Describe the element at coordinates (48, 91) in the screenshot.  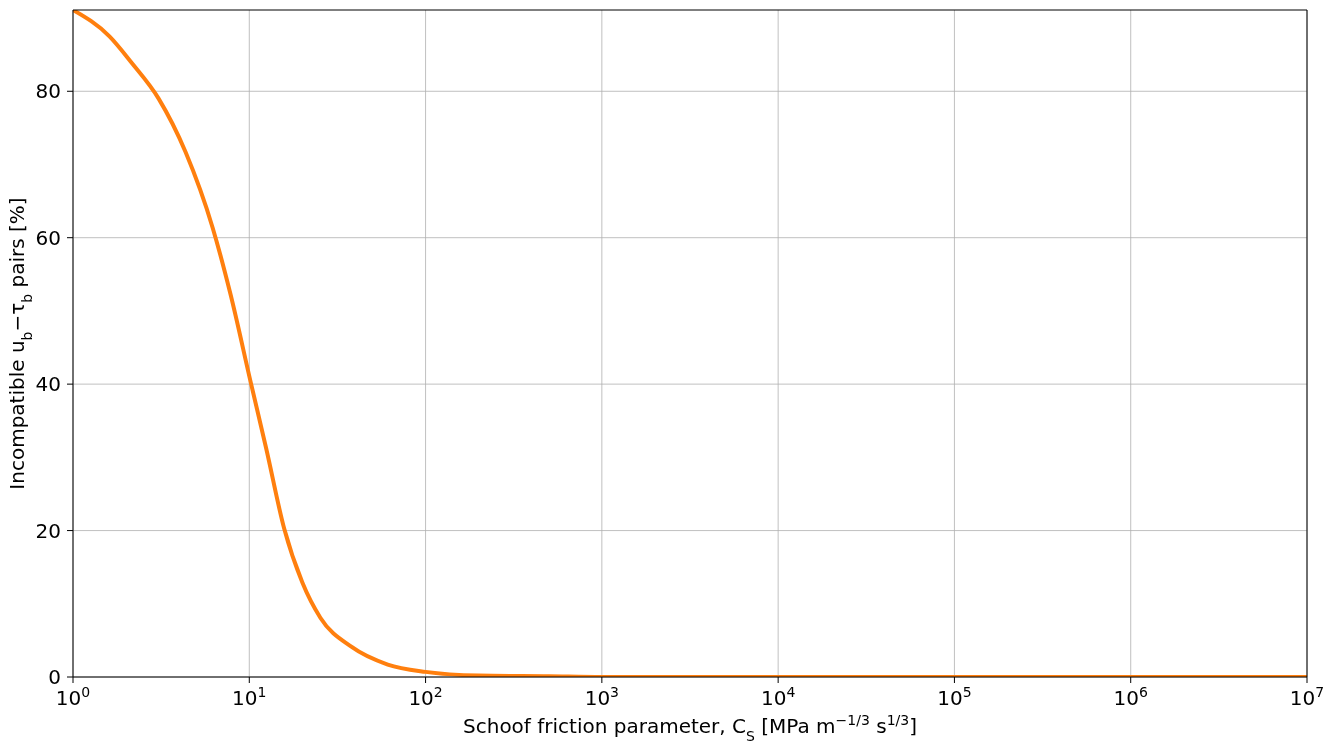
I see `y-tick-label: 80` at that location.